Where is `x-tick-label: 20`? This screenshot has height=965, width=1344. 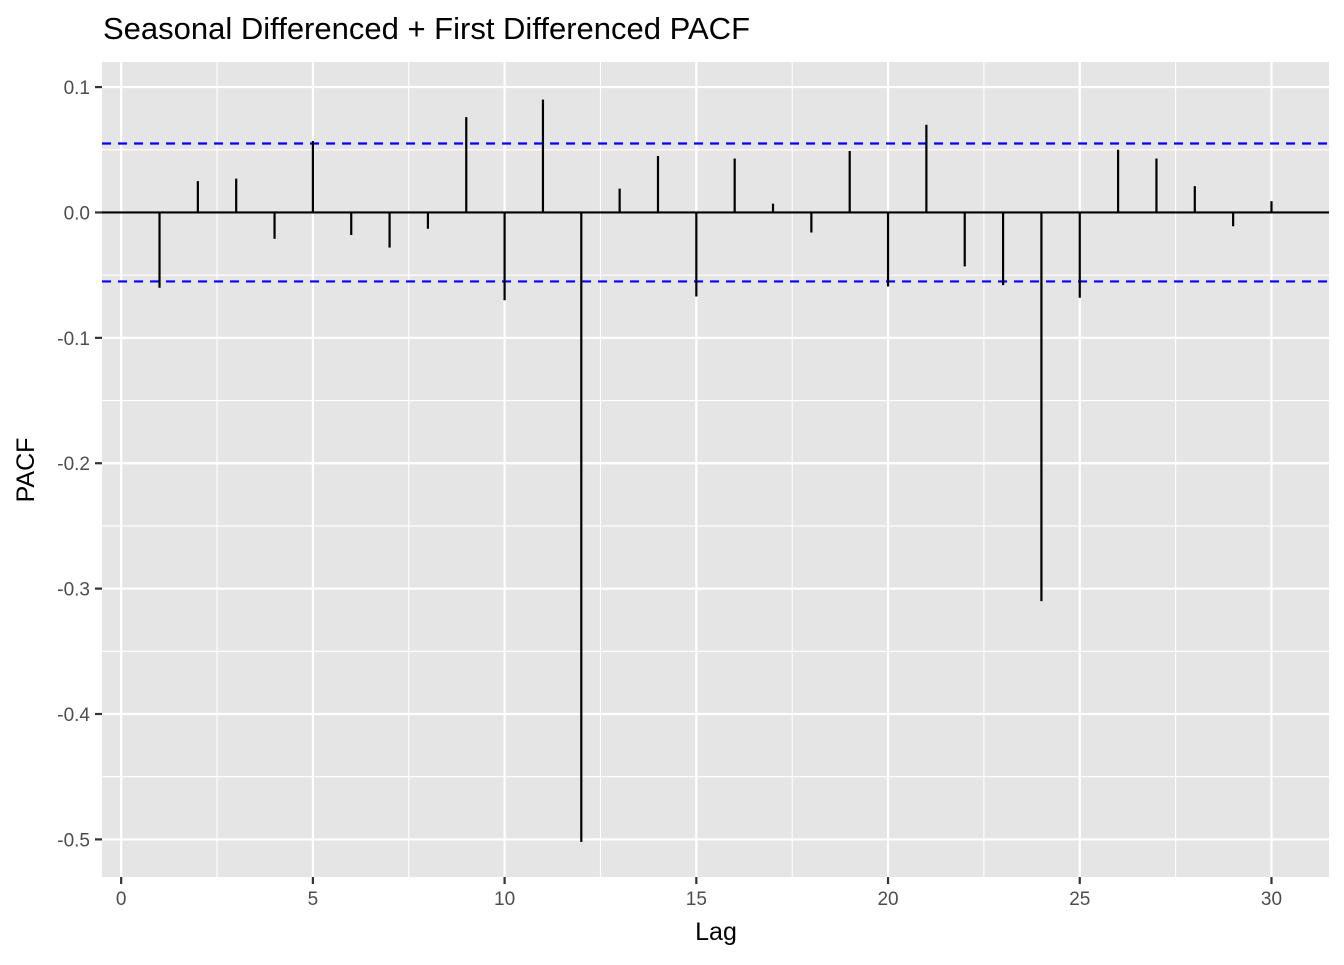 x-tick-label: 20 is located at coordinates (887, 899).